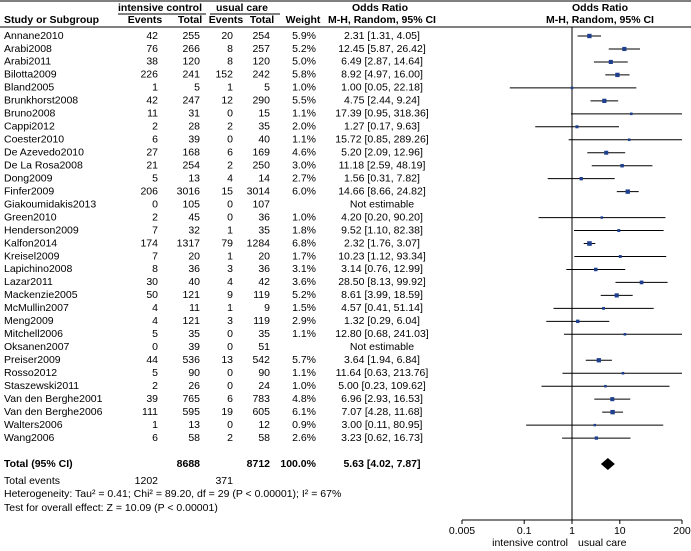 Image resolution: width=691 pixels, height=551 pixels. I want to click on total-n: 8712, so click(259, 464).